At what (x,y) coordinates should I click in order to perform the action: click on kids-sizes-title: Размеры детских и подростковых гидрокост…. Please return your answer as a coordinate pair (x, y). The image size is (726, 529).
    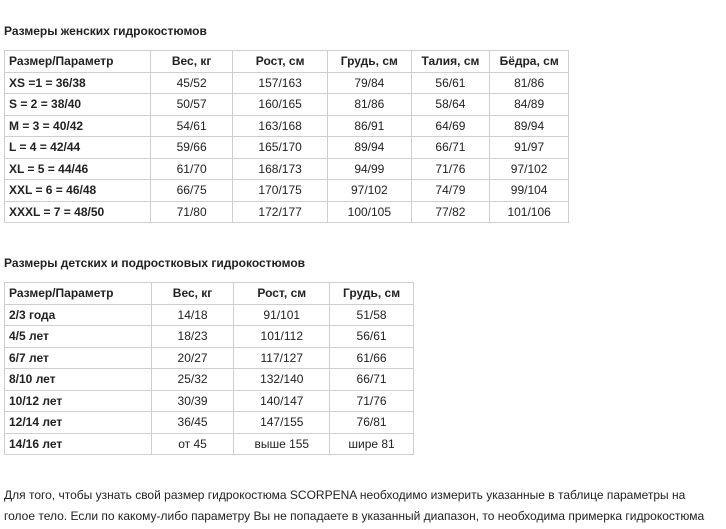
    Looking at the image, I should click on (155, 263).